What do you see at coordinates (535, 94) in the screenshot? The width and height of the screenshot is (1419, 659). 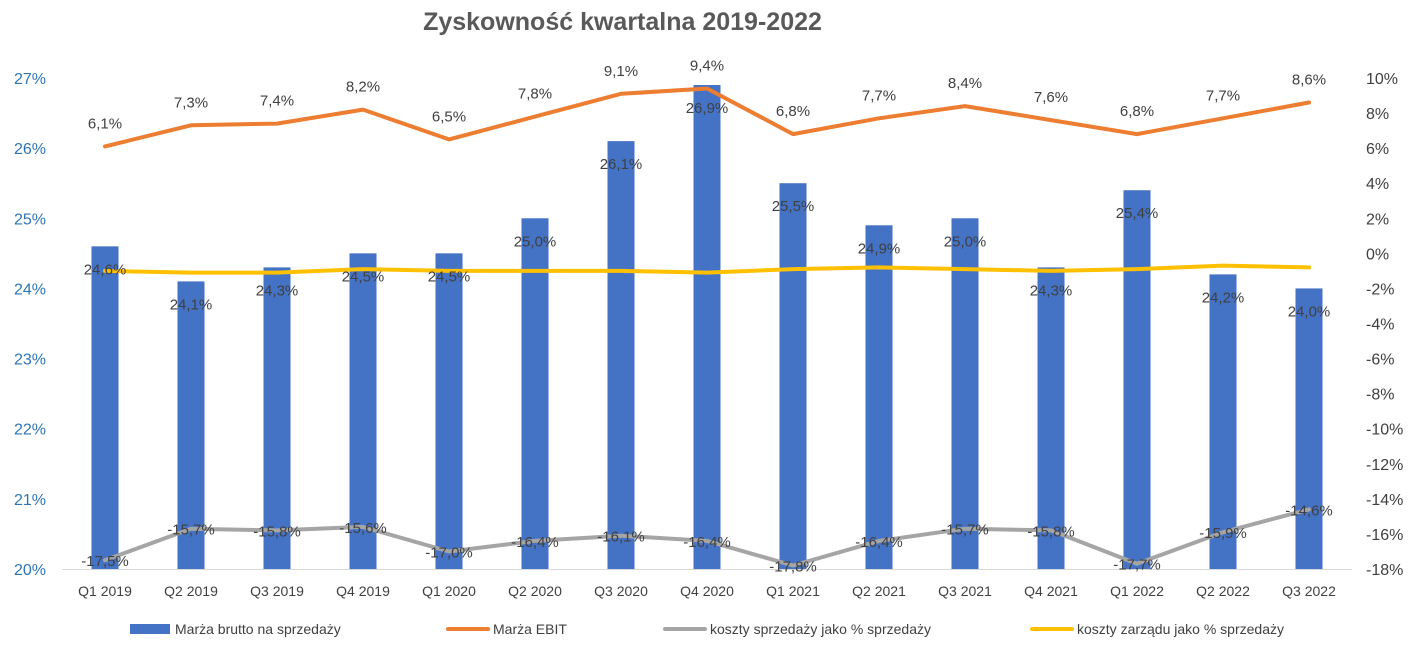 I see `data-label: 7,8%` at bounding box center [535, 94].